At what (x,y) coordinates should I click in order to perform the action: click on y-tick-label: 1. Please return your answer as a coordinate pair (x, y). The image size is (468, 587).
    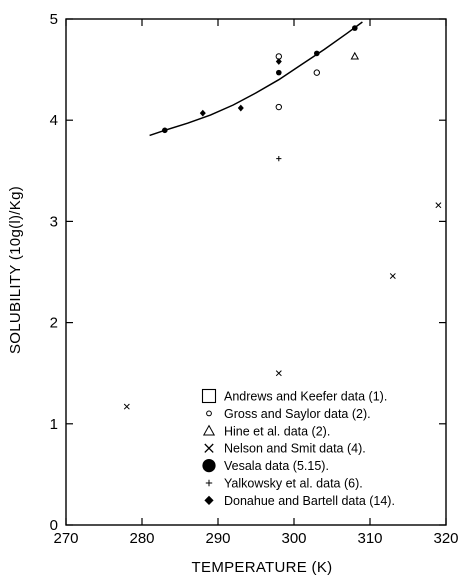
    Looking at the image, I should click on (54, 424).